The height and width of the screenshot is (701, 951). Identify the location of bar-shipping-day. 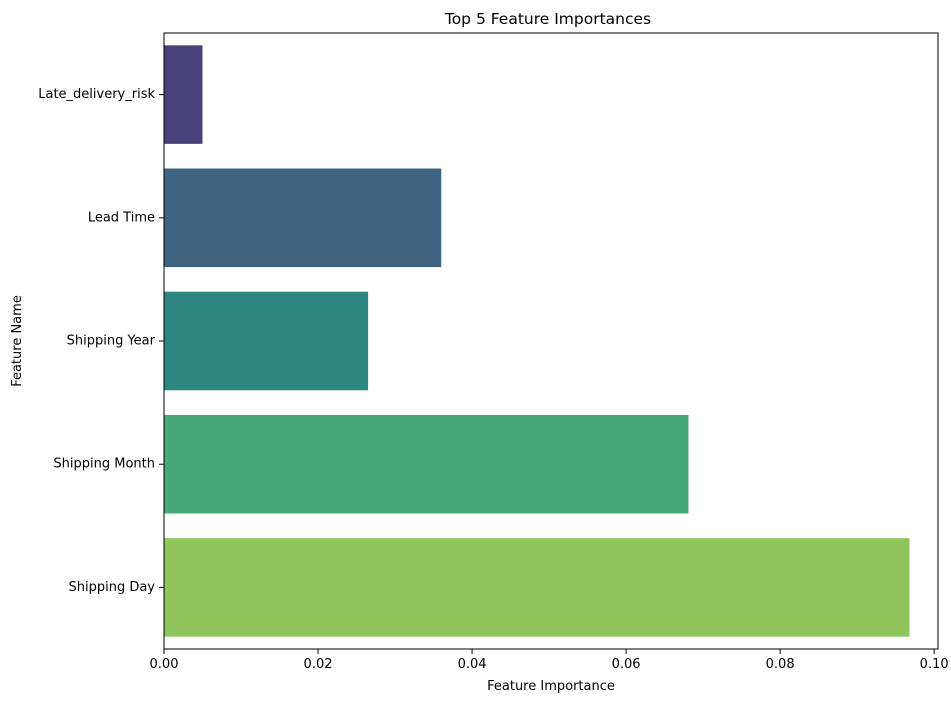
(537, 587).